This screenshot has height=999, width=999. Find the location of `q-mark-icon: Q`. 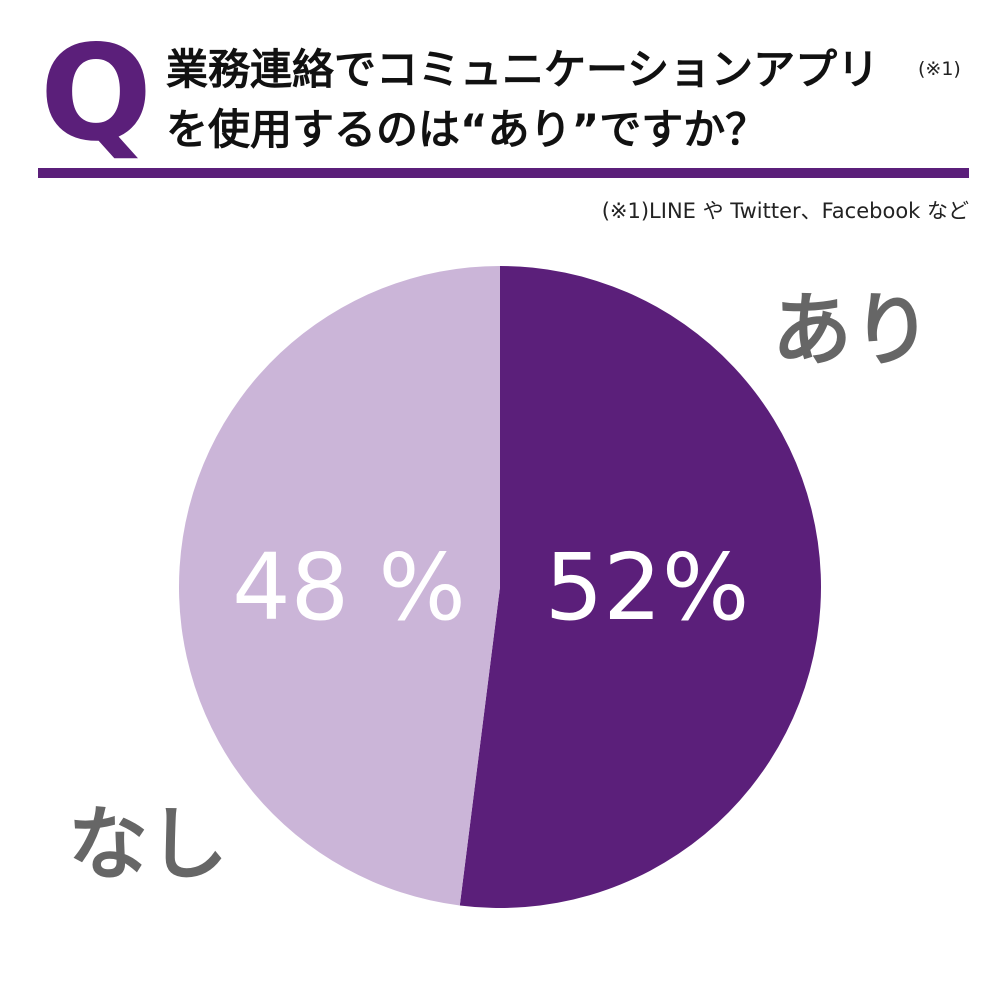

q-mark-icon: Q is located at coordinates (96, 94).